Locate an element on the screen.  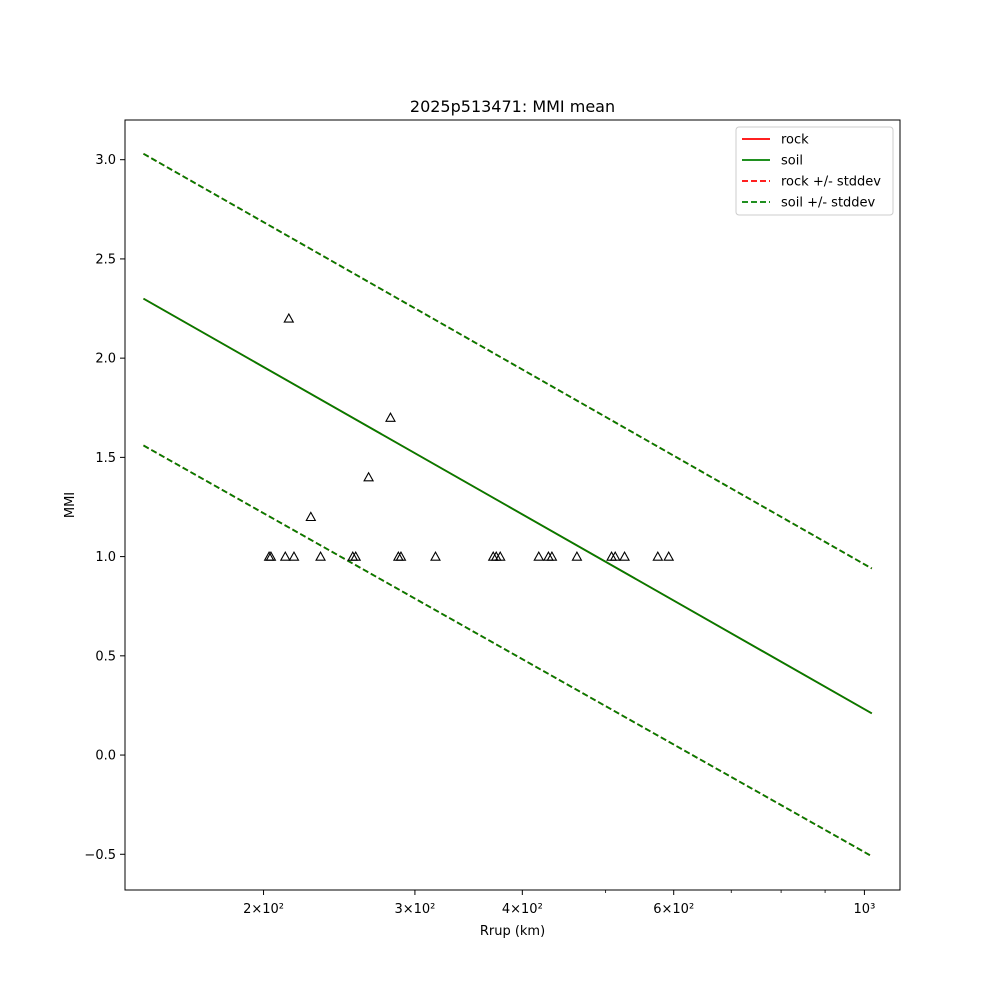
legend-label: rock +/- stddev is located at coordinates (831, 182).